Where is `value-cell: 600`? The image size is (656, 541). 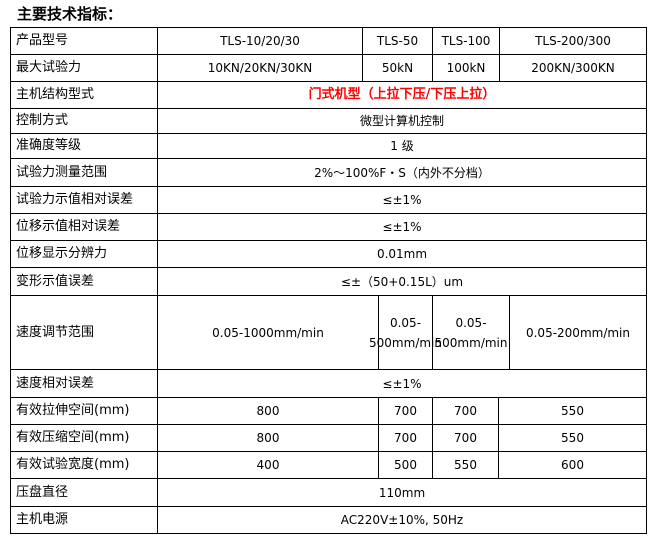 value-cell: 600 is located at coordinates (573, 465).